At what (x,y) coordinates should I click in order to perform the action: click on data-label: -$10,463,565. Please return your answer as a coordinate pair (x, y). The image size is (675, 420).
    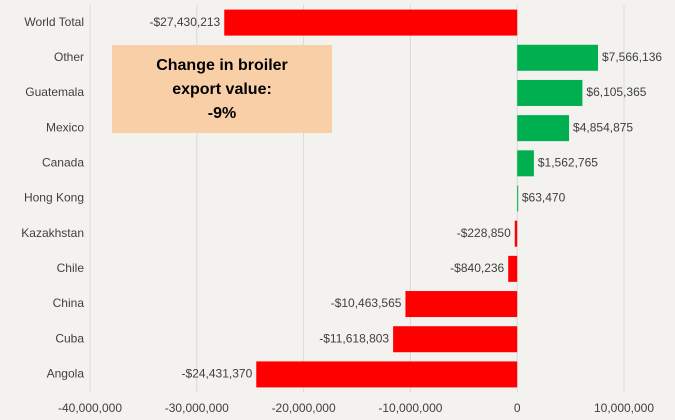
    Looking at the image, I should click on (366, 303).